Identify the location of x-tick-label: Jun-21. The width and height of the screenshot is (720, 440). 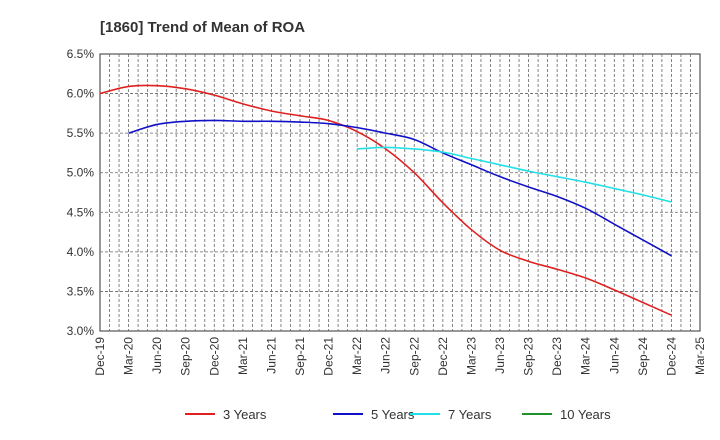
(271, 355).